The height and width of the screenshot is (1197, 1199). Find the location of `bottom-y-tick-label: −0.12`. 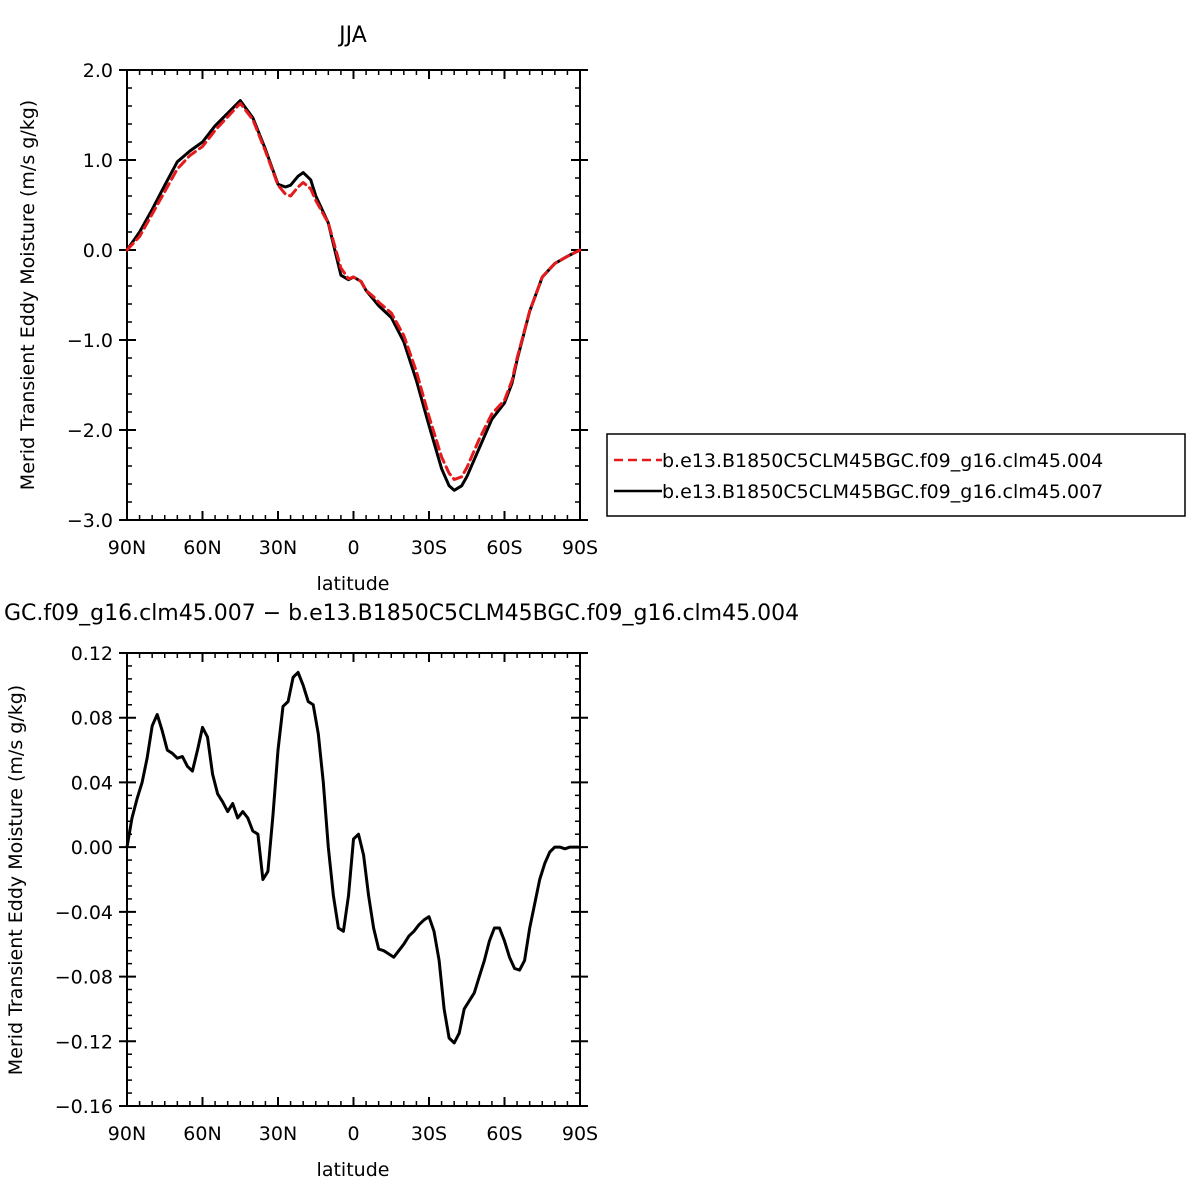

bottom-y-tick-label: −0.12 is located at coordinates (84, 1042).